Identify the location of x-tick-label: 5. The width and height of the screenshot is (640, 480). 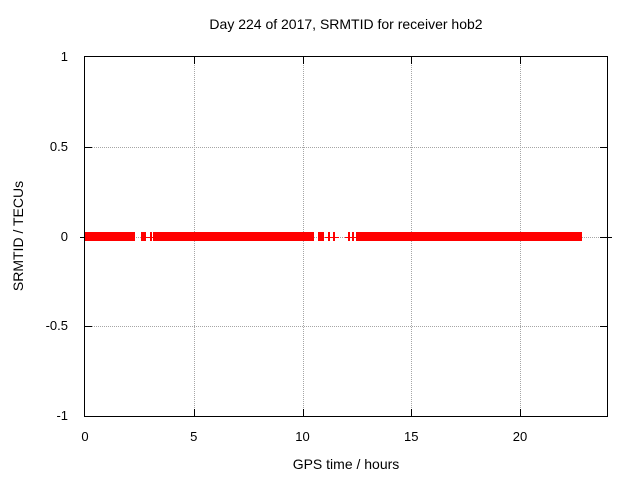
(194, 436).